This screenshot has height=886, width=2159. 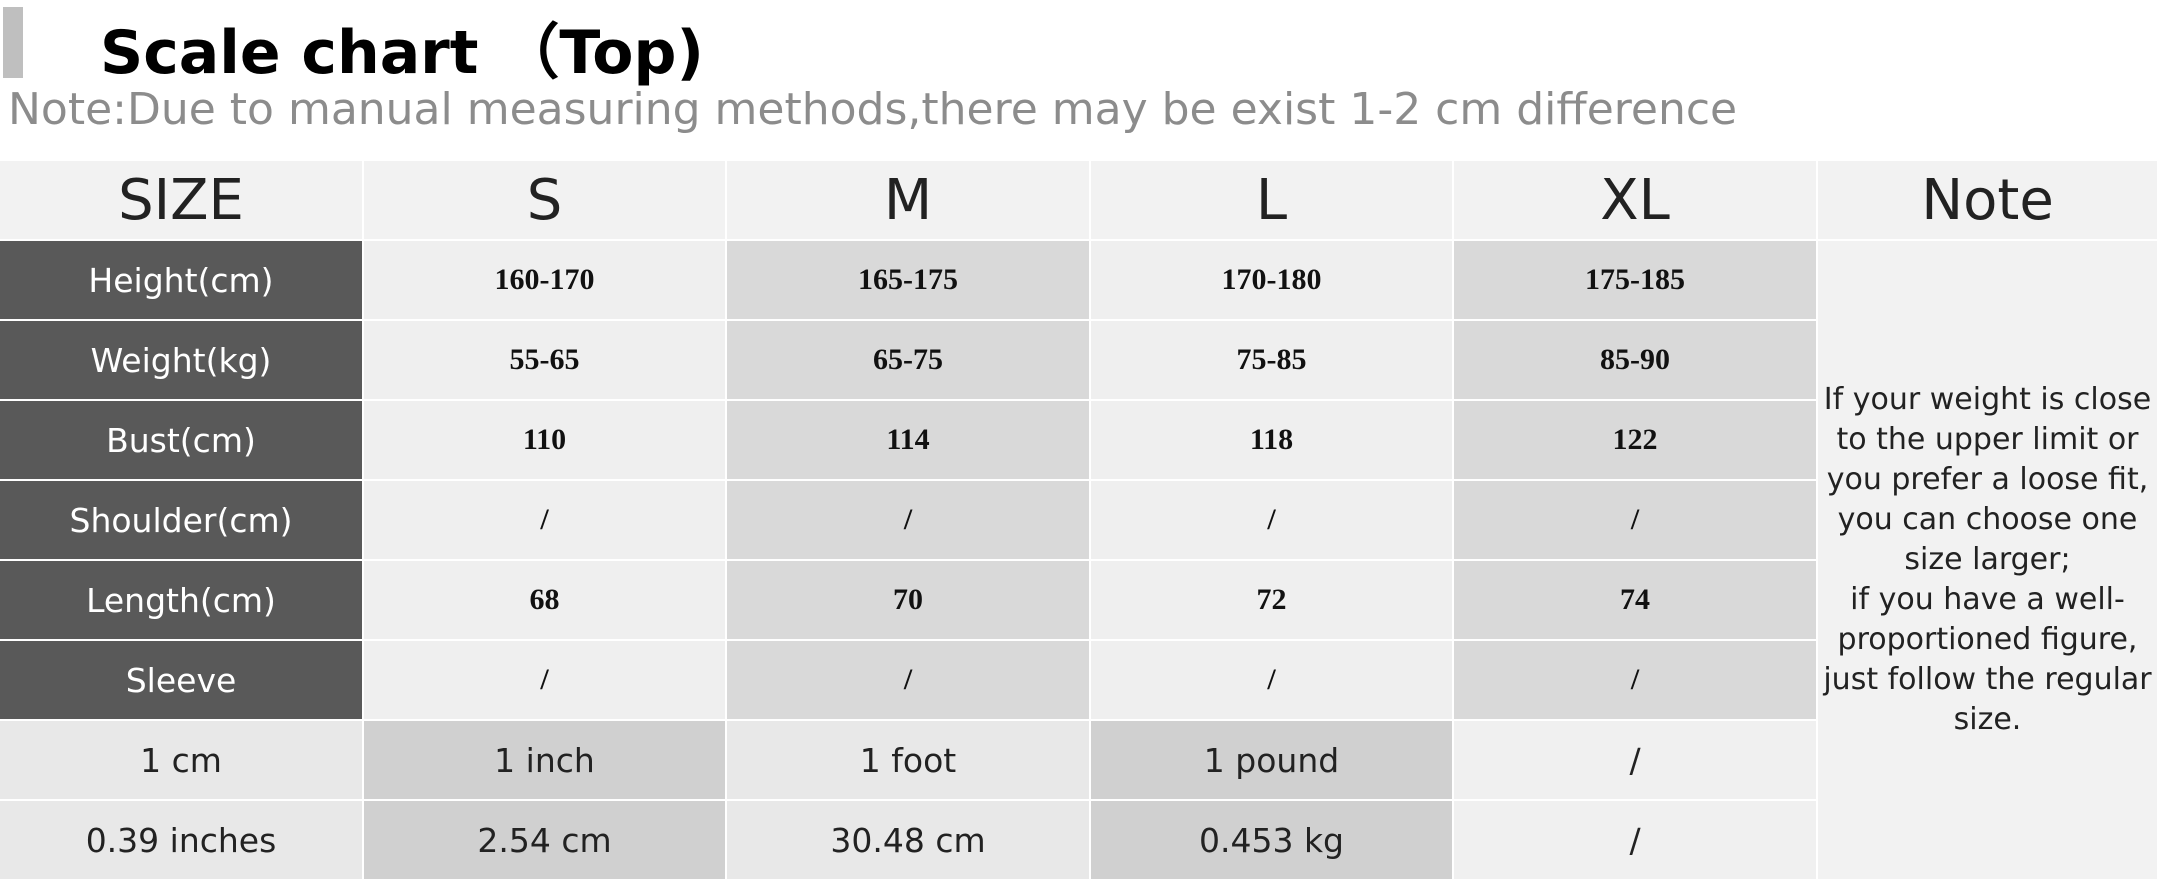 I want to click on table-cell: 68, so click(x=545, y=601).